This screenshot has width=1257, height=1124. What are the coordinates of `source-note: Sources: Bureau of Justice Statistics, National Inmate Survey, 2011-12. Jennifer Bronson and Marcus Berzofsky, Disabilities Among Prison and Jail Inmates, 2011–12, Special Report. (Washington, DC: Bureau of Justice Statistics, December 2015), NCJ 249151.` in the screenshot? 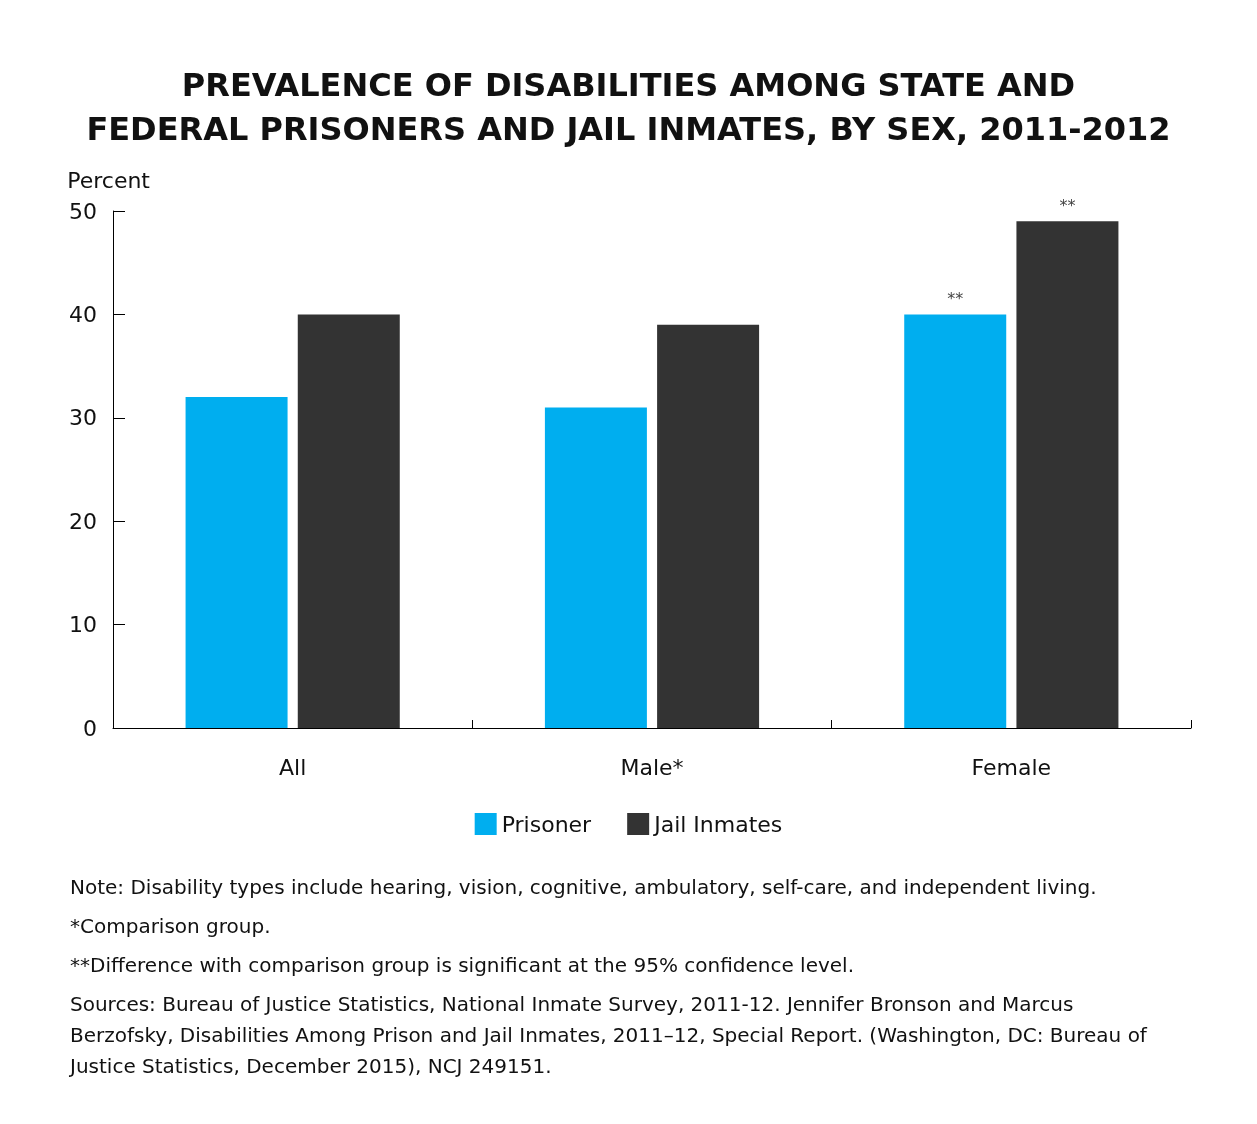 It's located at (609, 1035).